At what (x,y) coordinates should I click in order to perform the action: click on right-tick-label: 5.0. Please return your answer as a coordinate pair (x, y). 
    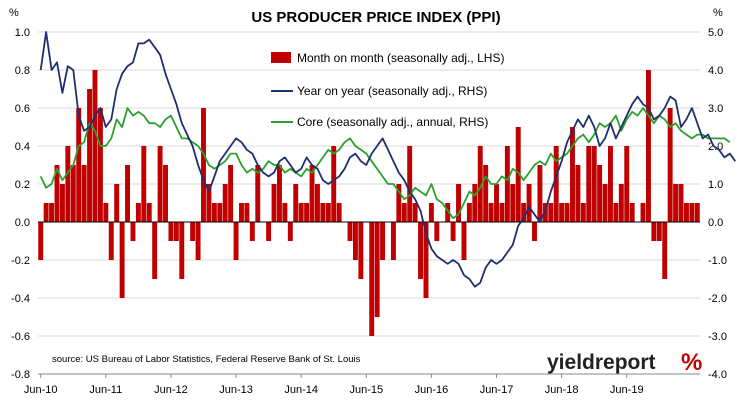
    Looking at the image, I should click on (715, 33).